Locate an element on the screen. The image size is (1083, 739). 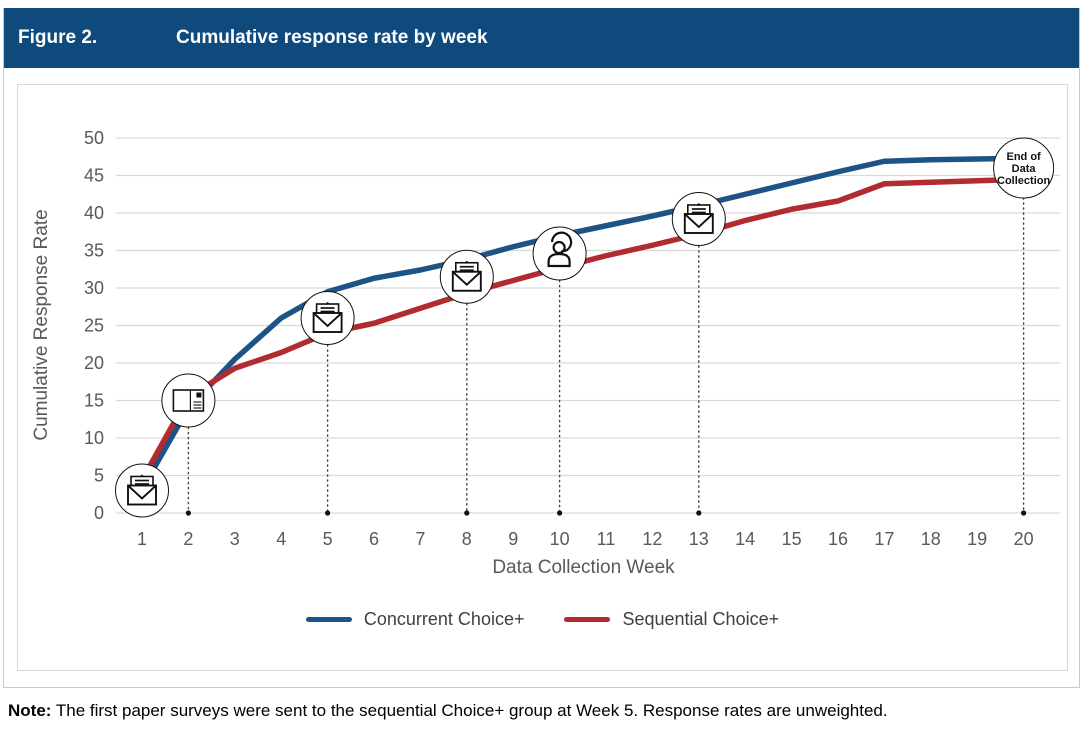
interviewer-icon is located at coordinates (559, 253).